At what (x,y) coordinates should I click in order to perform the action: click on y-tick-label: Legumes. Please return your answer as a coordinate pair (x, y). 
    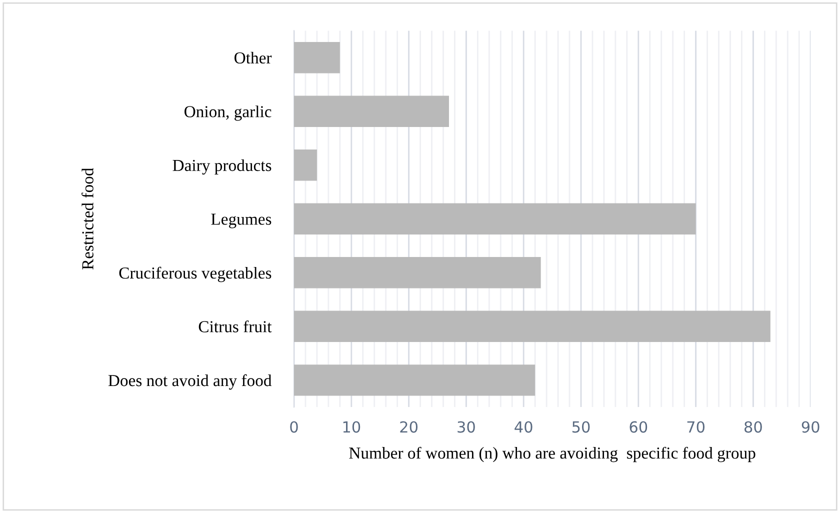
    Looking at the image, I should click on (241, 221).